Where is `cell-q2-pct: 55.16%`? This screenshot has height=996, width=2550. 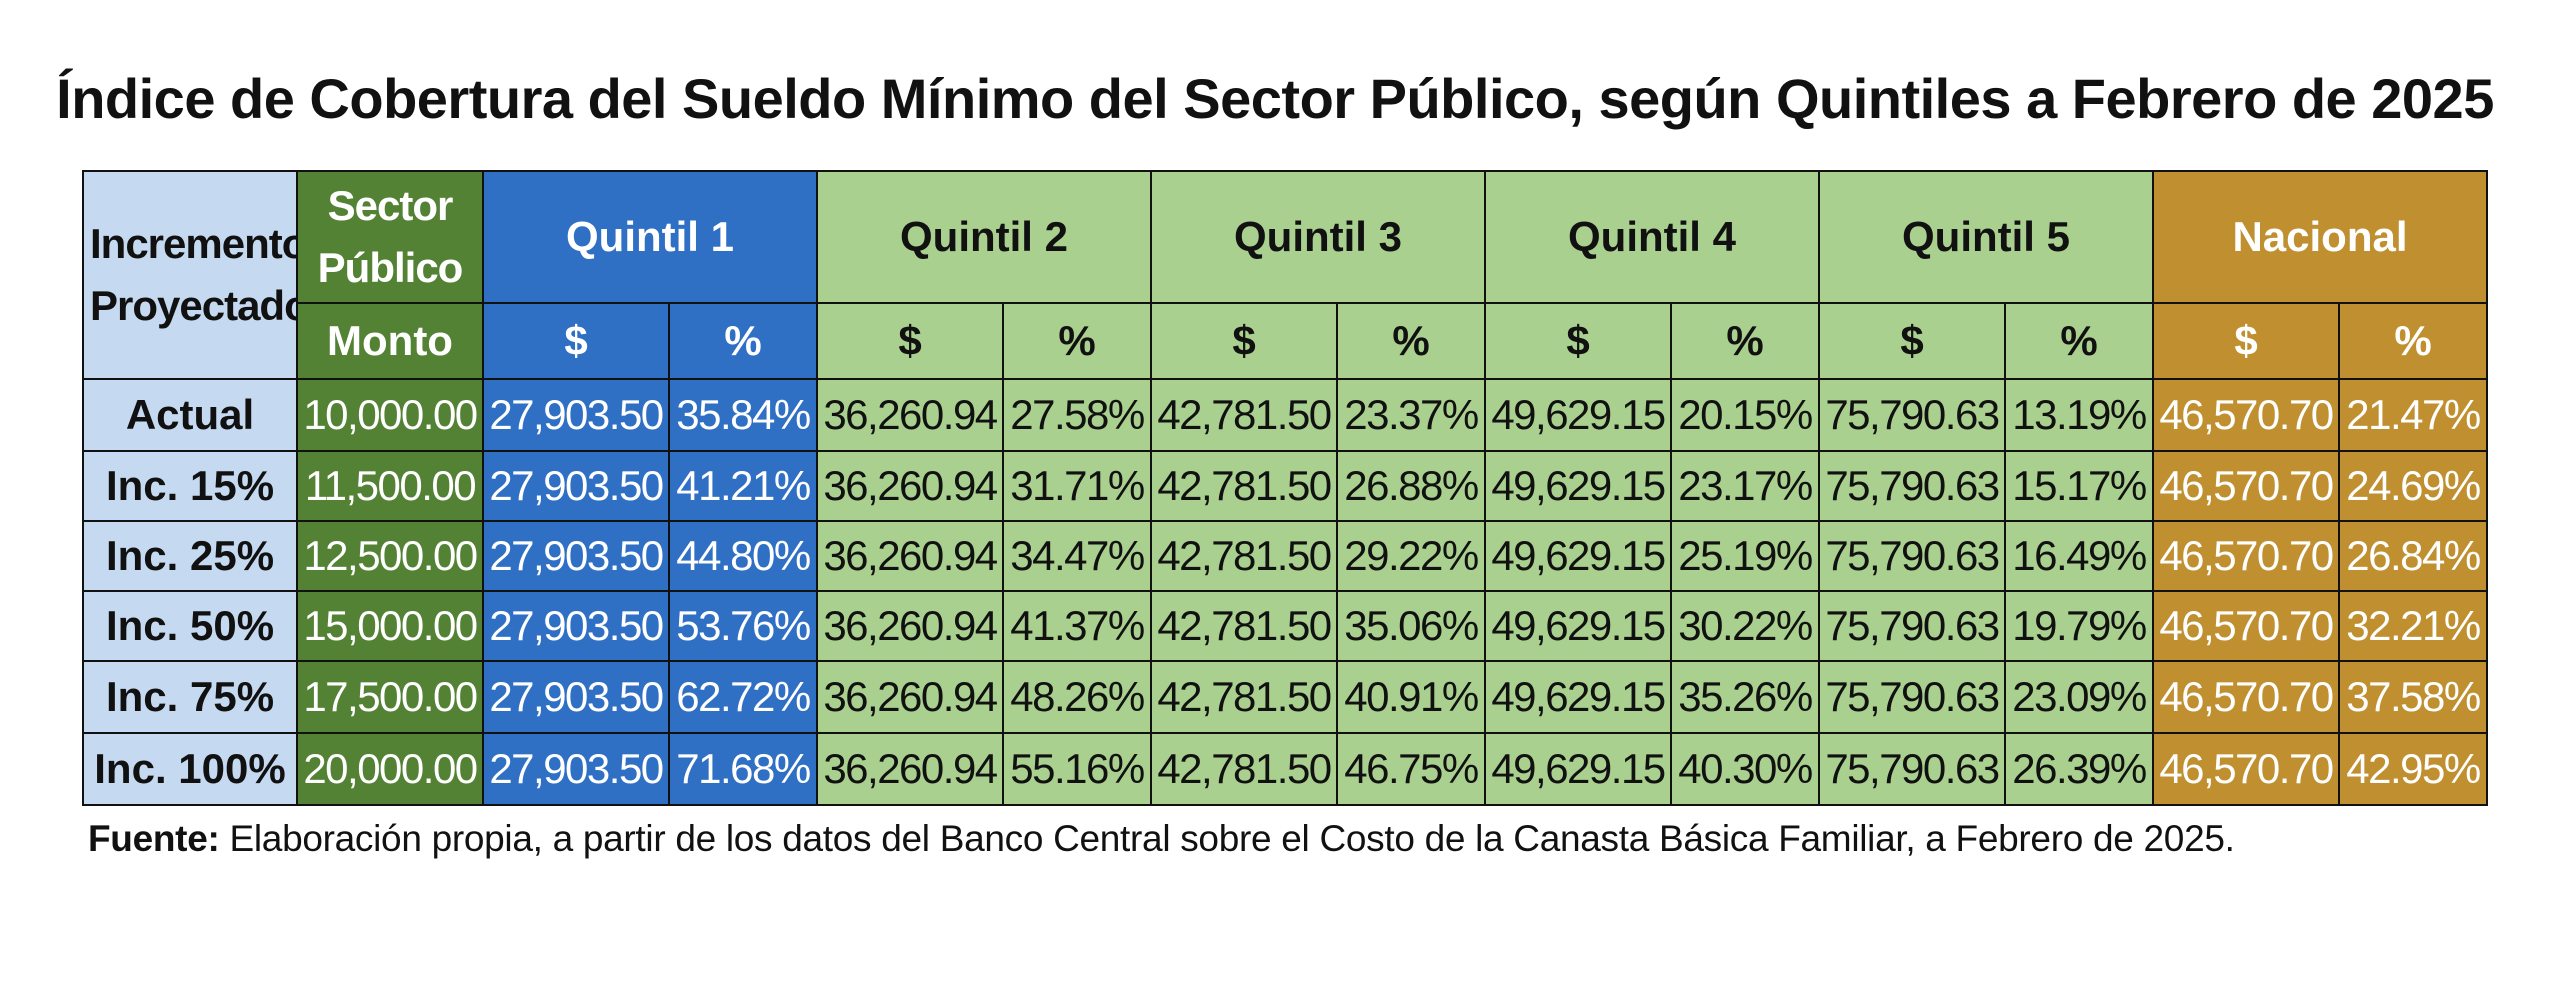 cell-q2-pct: 55.16% is located at coordinates (1077, 769).